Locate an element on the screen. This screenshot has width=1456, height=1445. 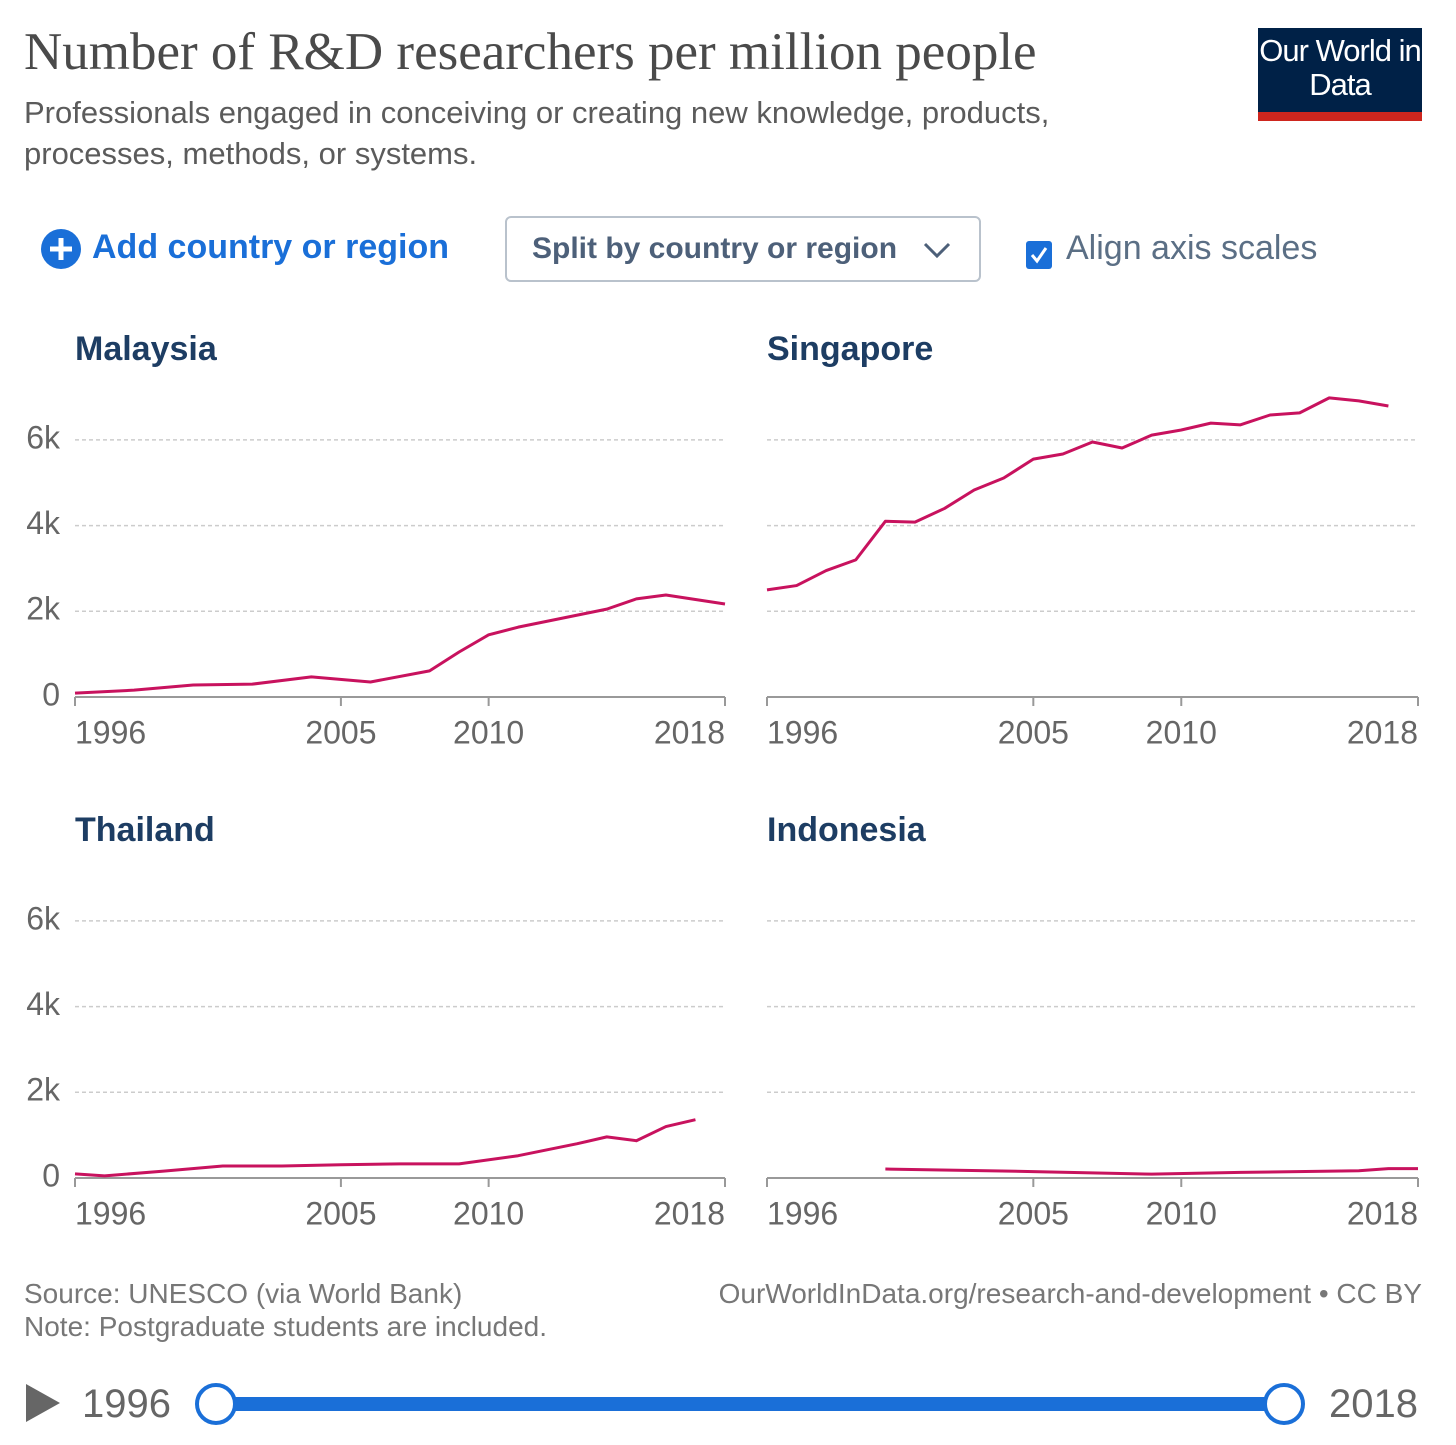
source: Source: UNESCO (via World Bank) is located at coordinates (243, 1293).